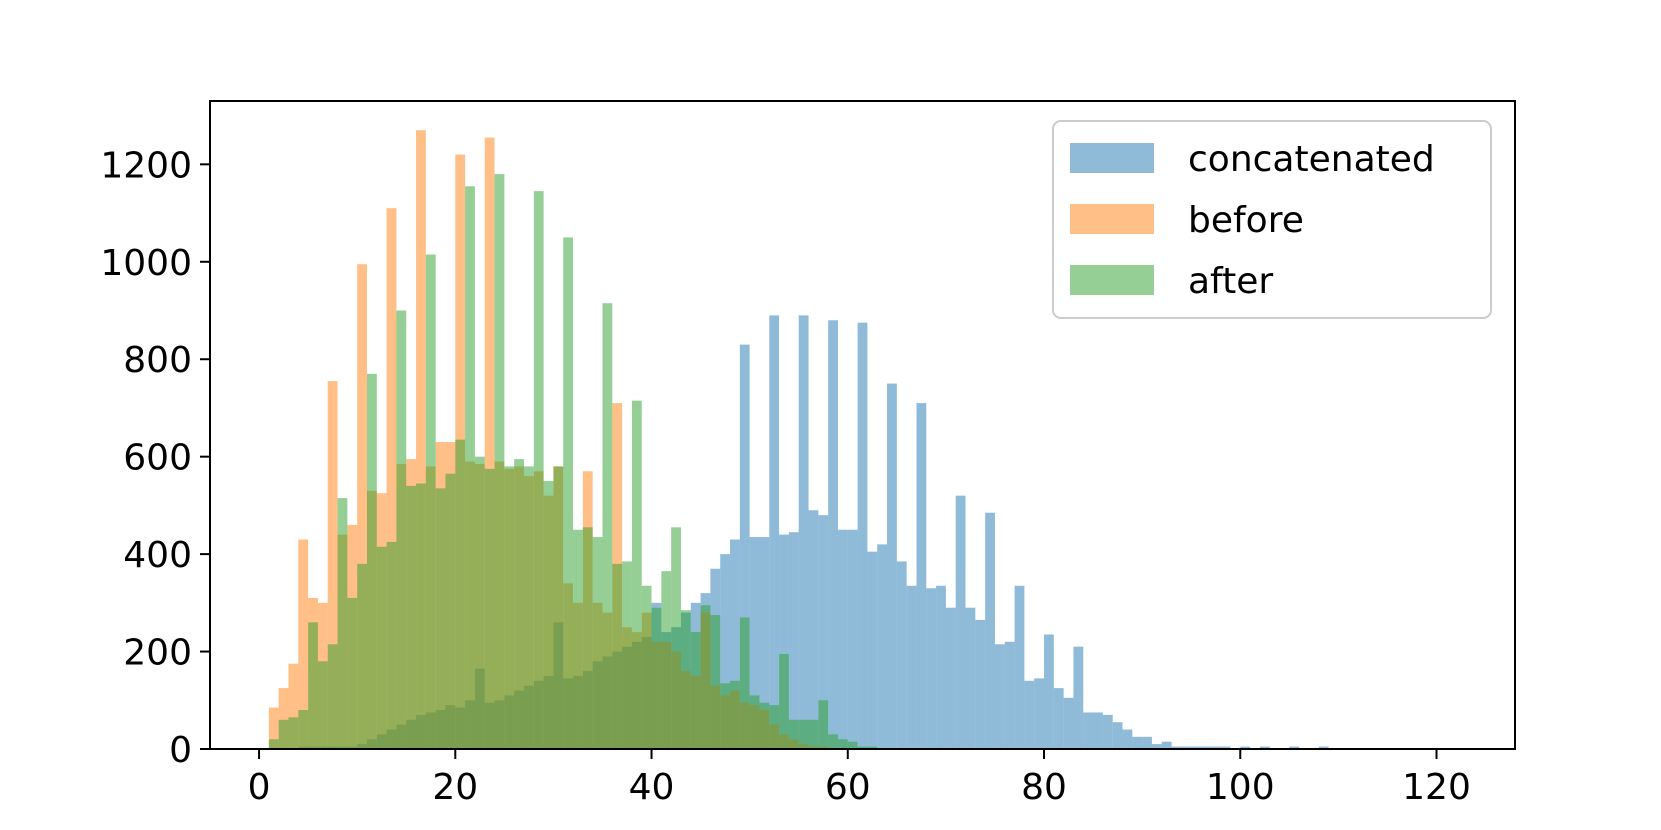 This screenshot has width=1661, height=830. What do you see at coordinates (1230, 281) in the screenshot?
I see `legend-label-after: after` at bounding box center [1230, 281].